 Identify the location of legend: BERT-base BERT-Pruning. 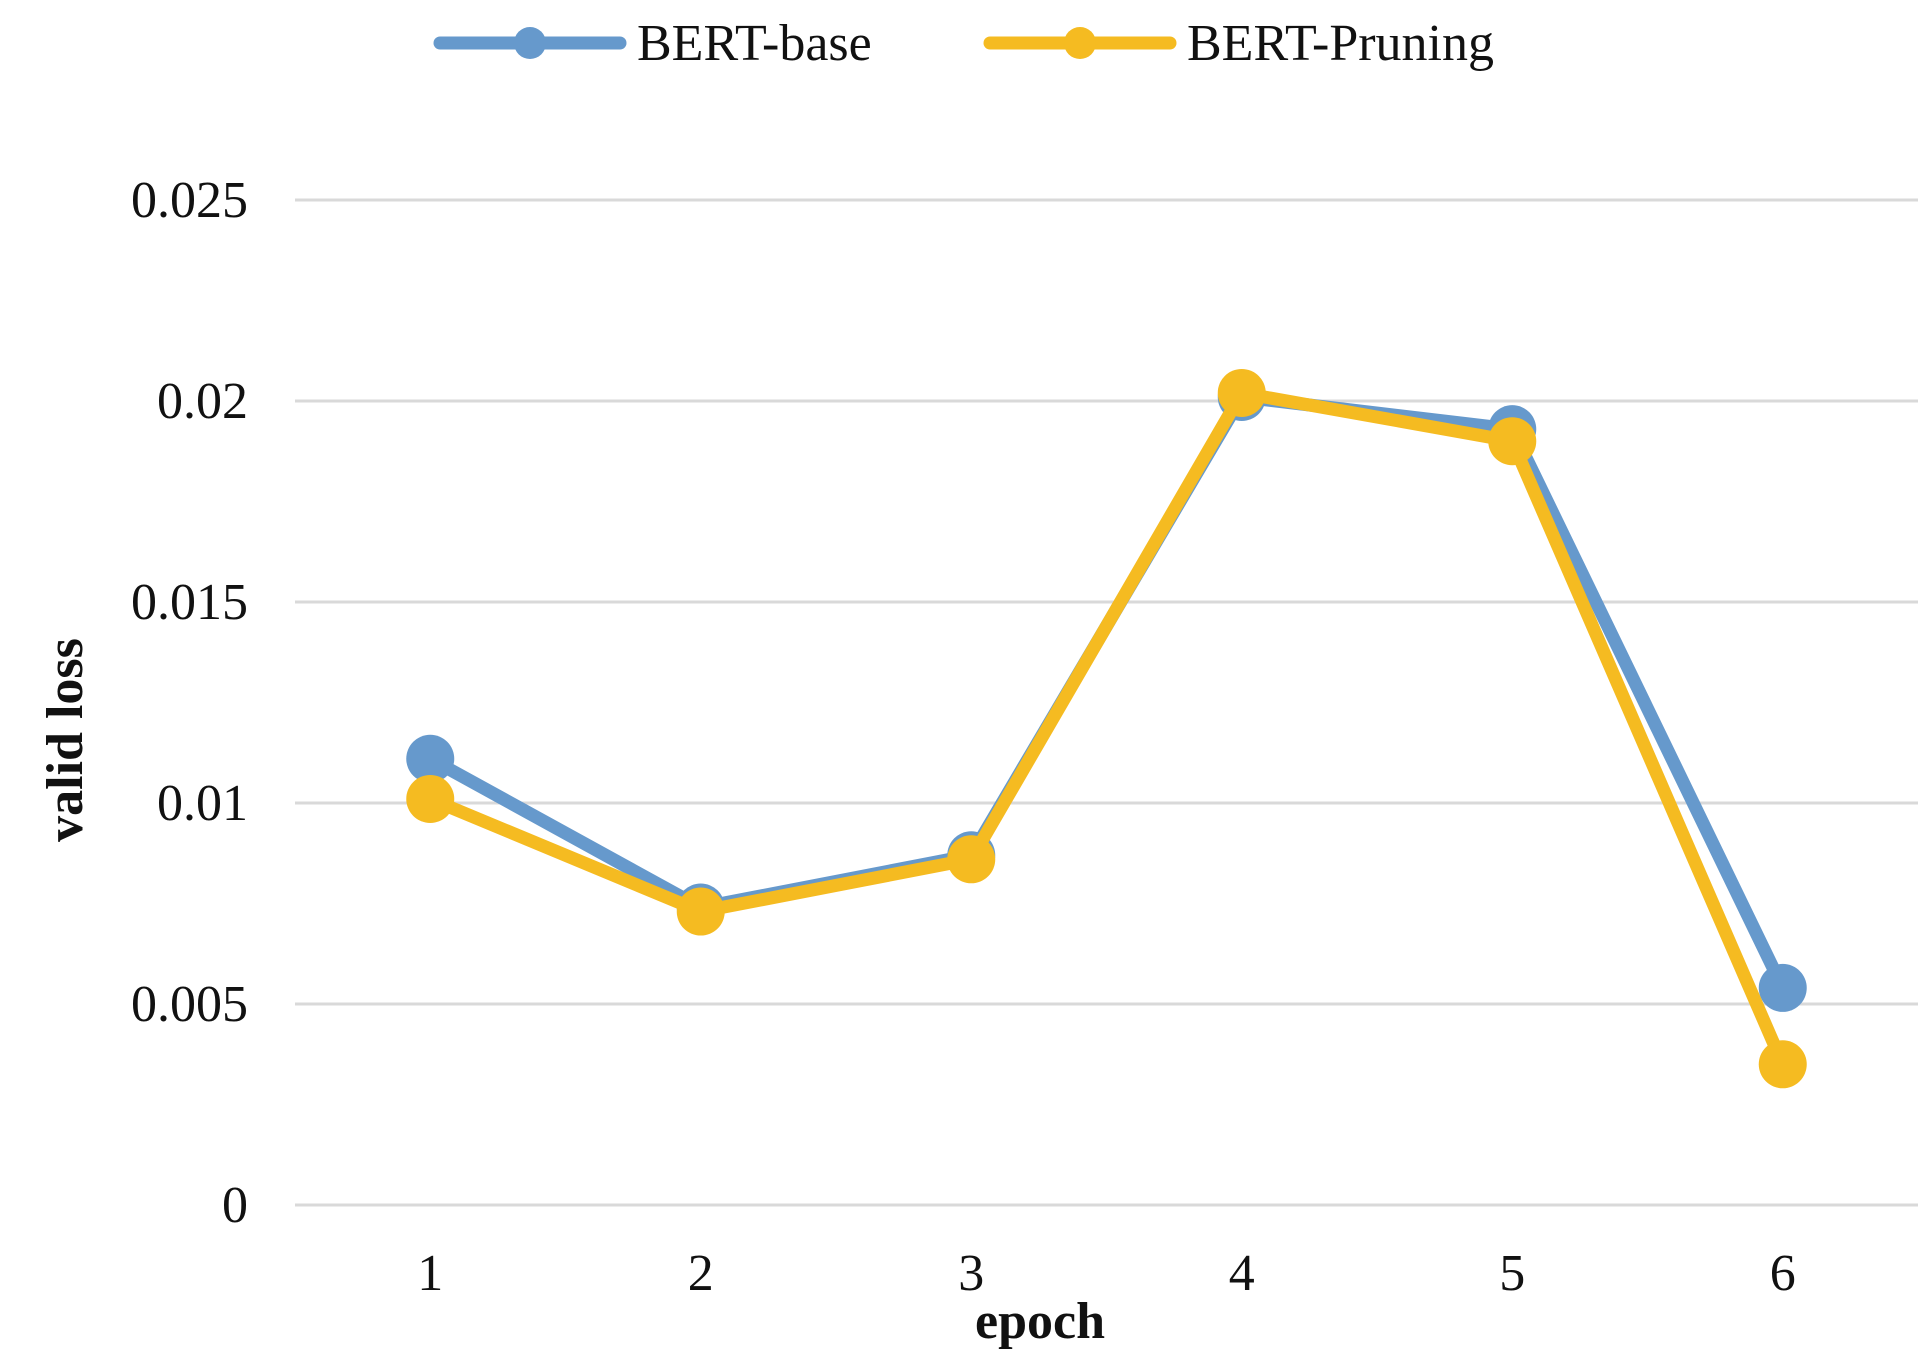
(963, 43).